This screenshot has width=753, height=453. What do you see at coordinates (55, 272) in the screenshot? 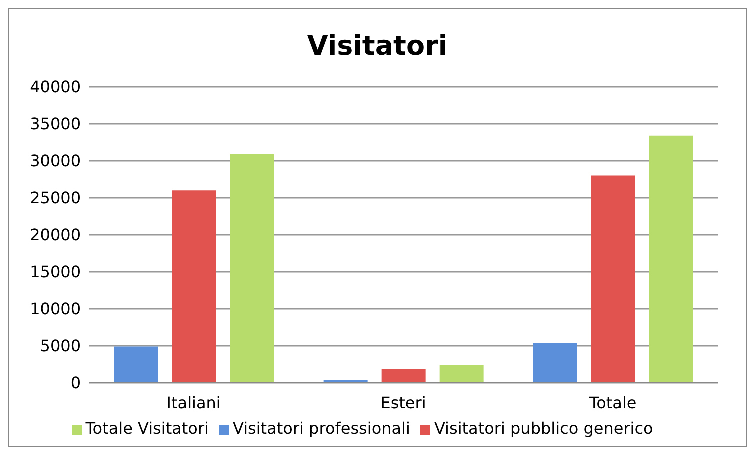
I see `y-tick-label: 15000` at bounding box center [55, 272].